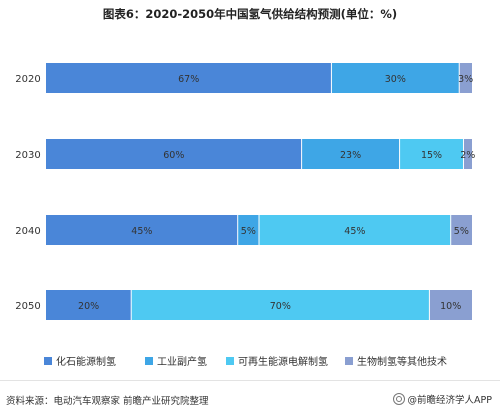 Image resolution: width=500 pixels, height=415 pixels. I want to click on legend-label: 工业副产氢, so click(182, 361).